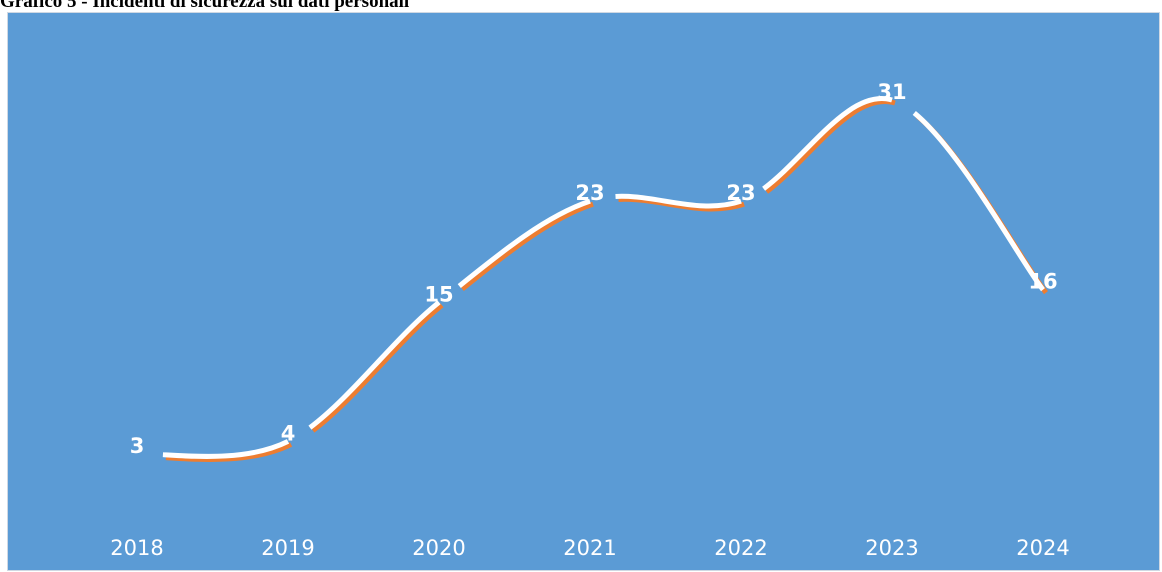 This screenshot has height=572, width=1162. Describe the element at coordinates (1042, 282) in the screenshot. I see `data-label-2024: 16` at that location.